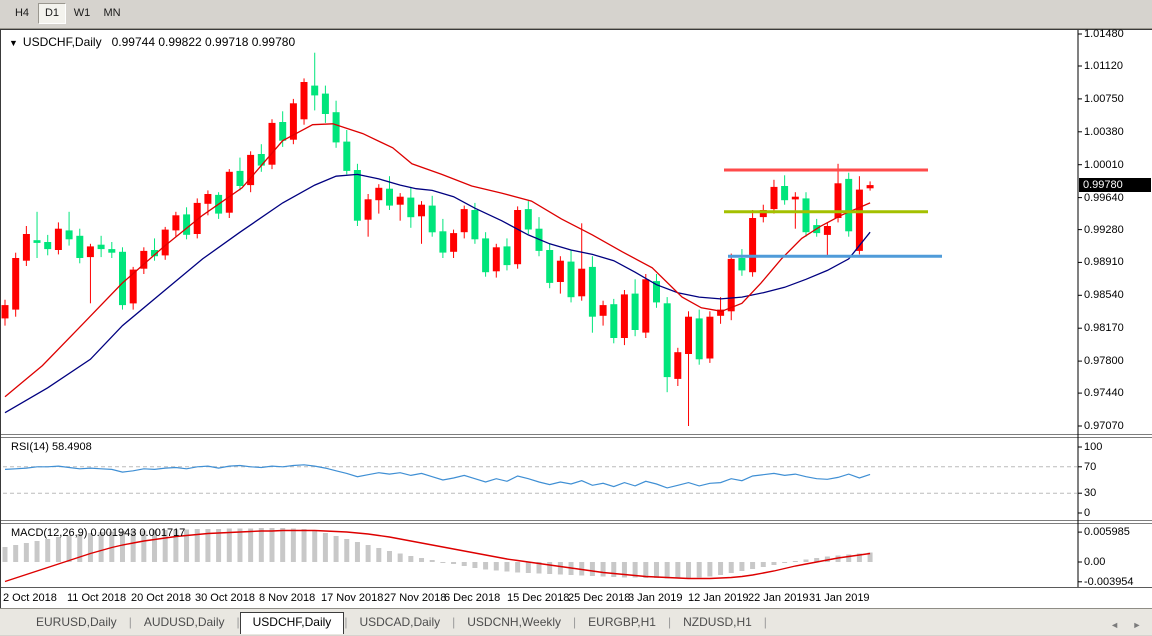 This screenshot has width=1152, height=636. Describe the element at coordinates (1104, 131) in the screenshot. I see `price-tick-label: 1.00380` at that location.